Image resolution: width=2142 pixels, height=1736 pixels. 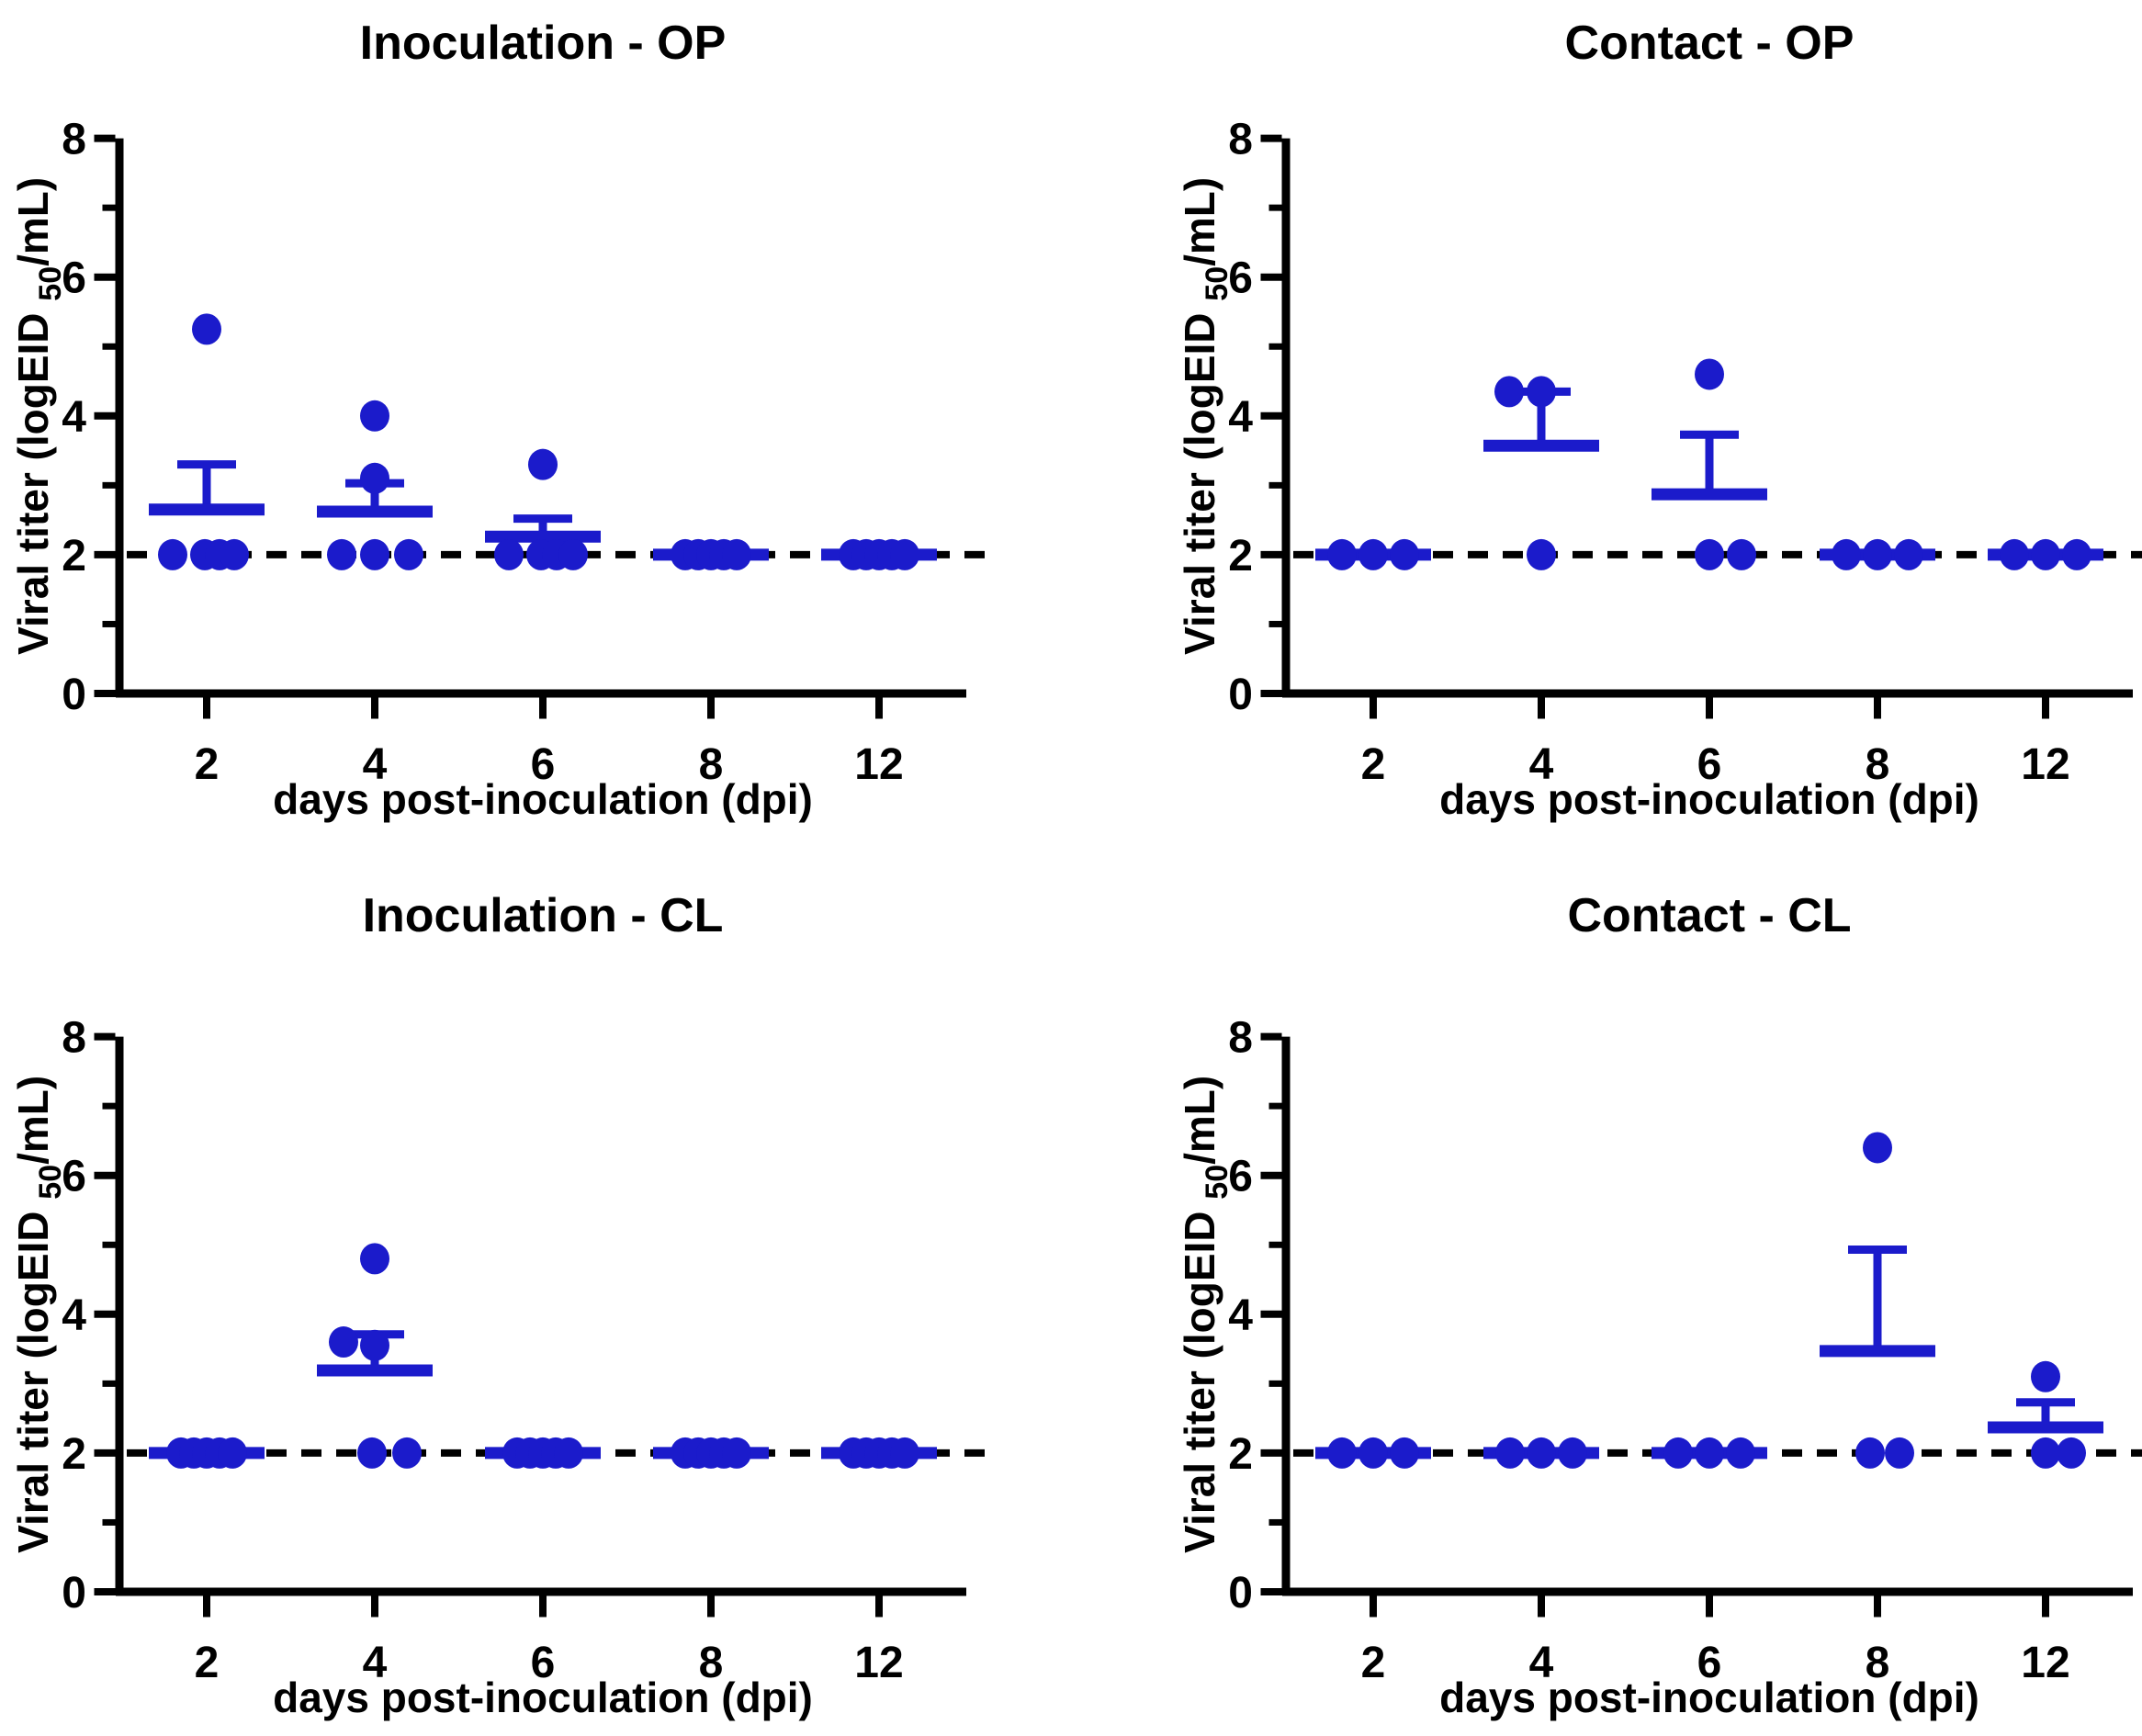 I want to click on panel-title: Inoculation - CL, so click(x=543, y=915).